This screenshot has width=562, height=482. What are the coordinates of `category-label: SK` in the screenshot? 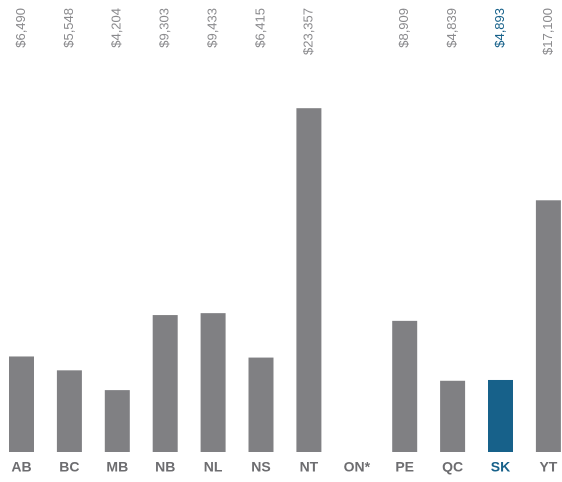 It's located at (500, 467).